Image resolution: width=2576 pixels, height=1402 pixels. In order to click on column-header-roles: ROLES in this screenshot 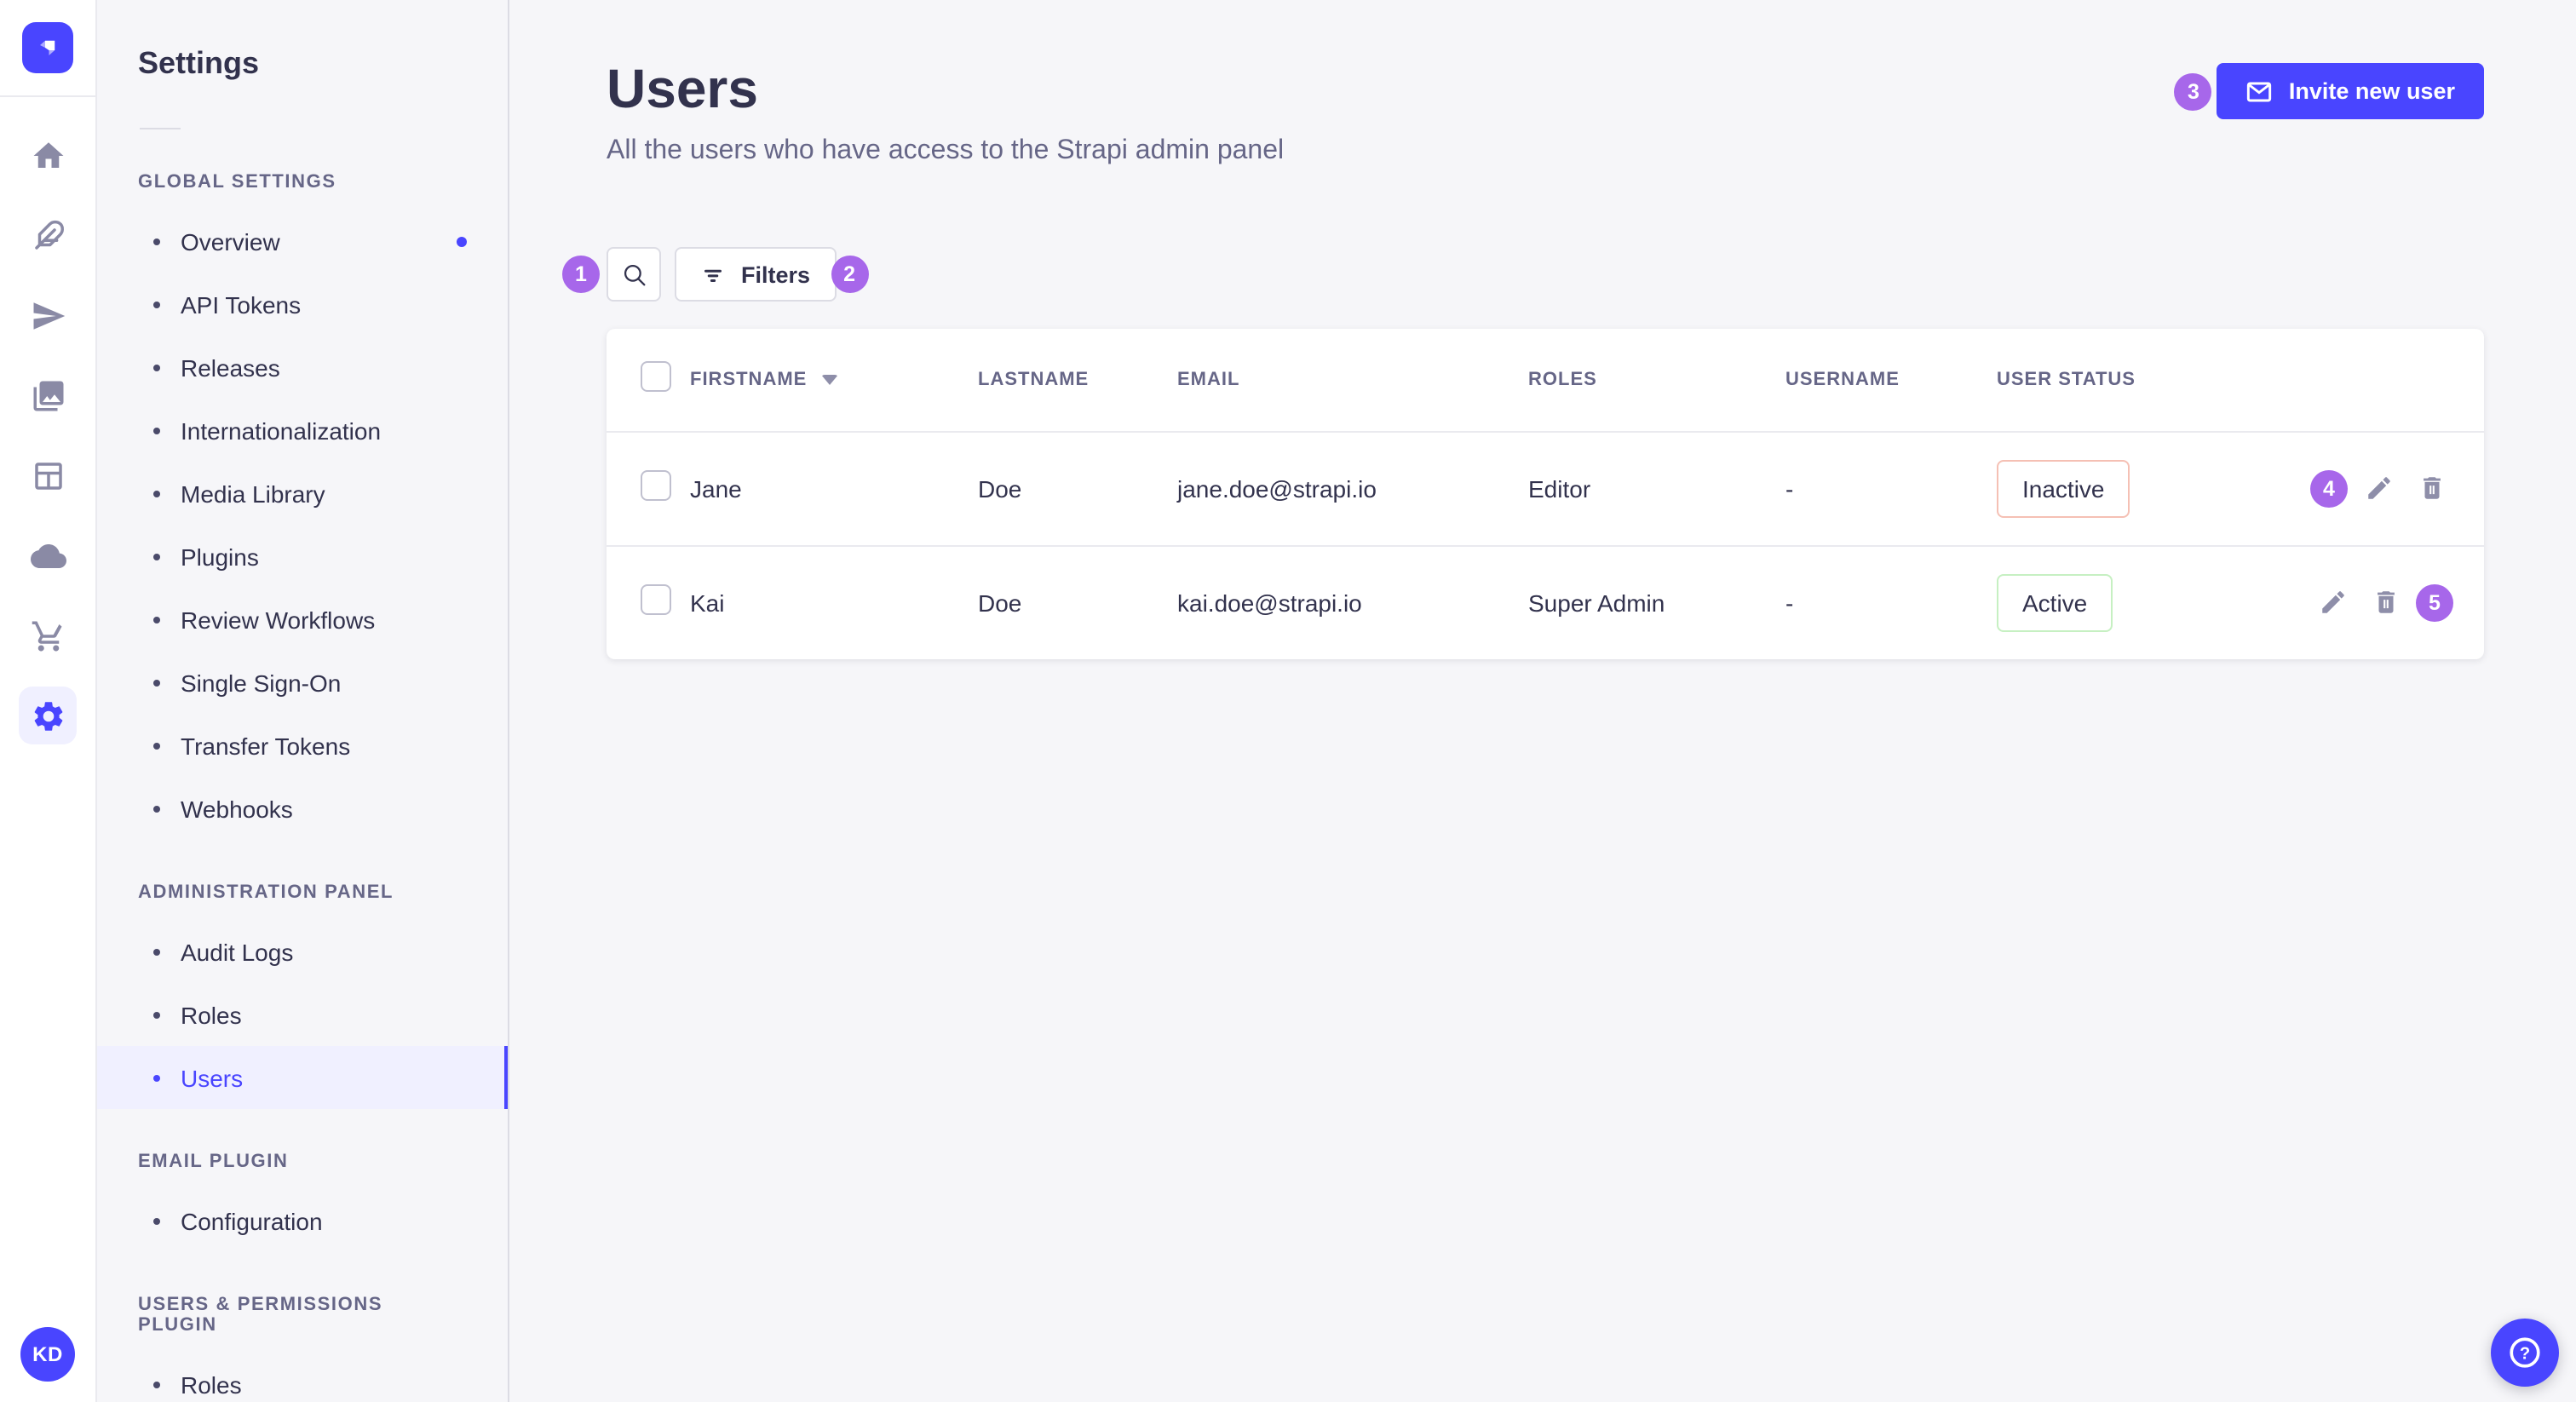, I will do `click(1656, 381)`.